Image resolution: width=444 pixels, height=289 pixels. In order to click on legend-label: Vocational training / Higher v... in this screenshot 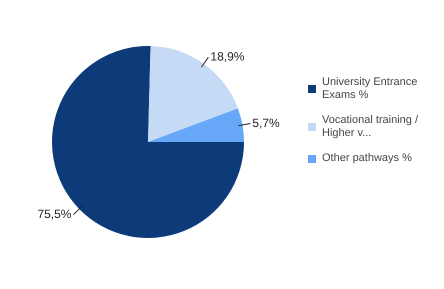, I will do `click(370, 127)`.